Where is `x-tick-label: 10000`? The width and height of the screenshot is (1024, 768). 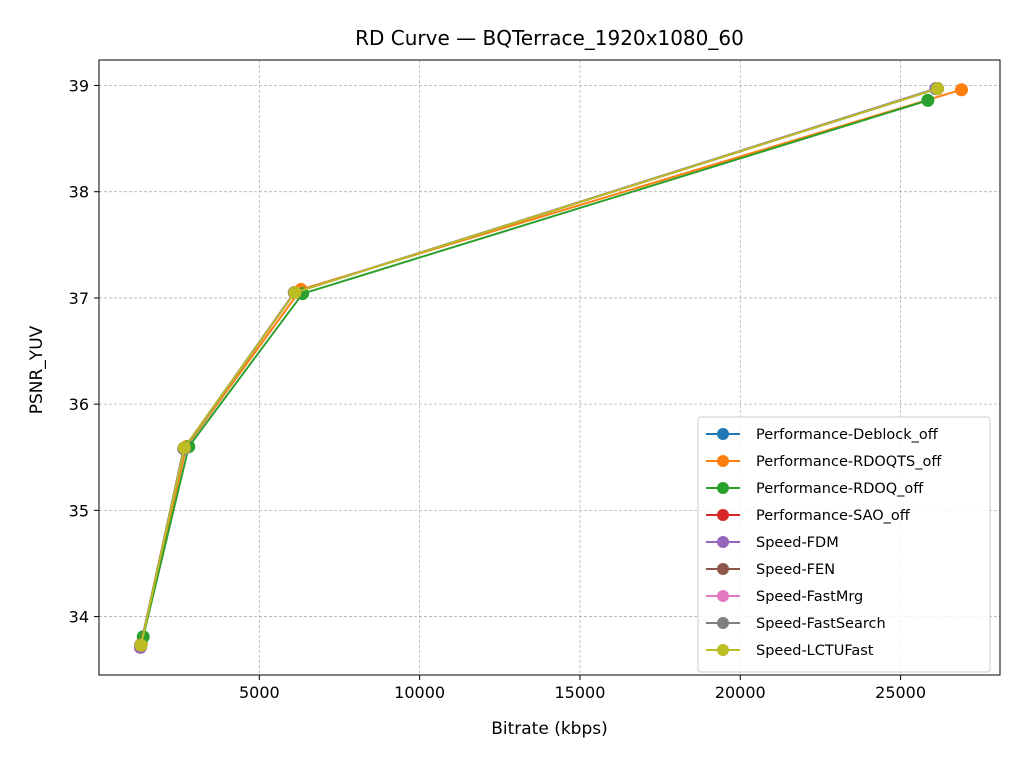
x-tick-label: 10000 is located at coordinates (419, 692).